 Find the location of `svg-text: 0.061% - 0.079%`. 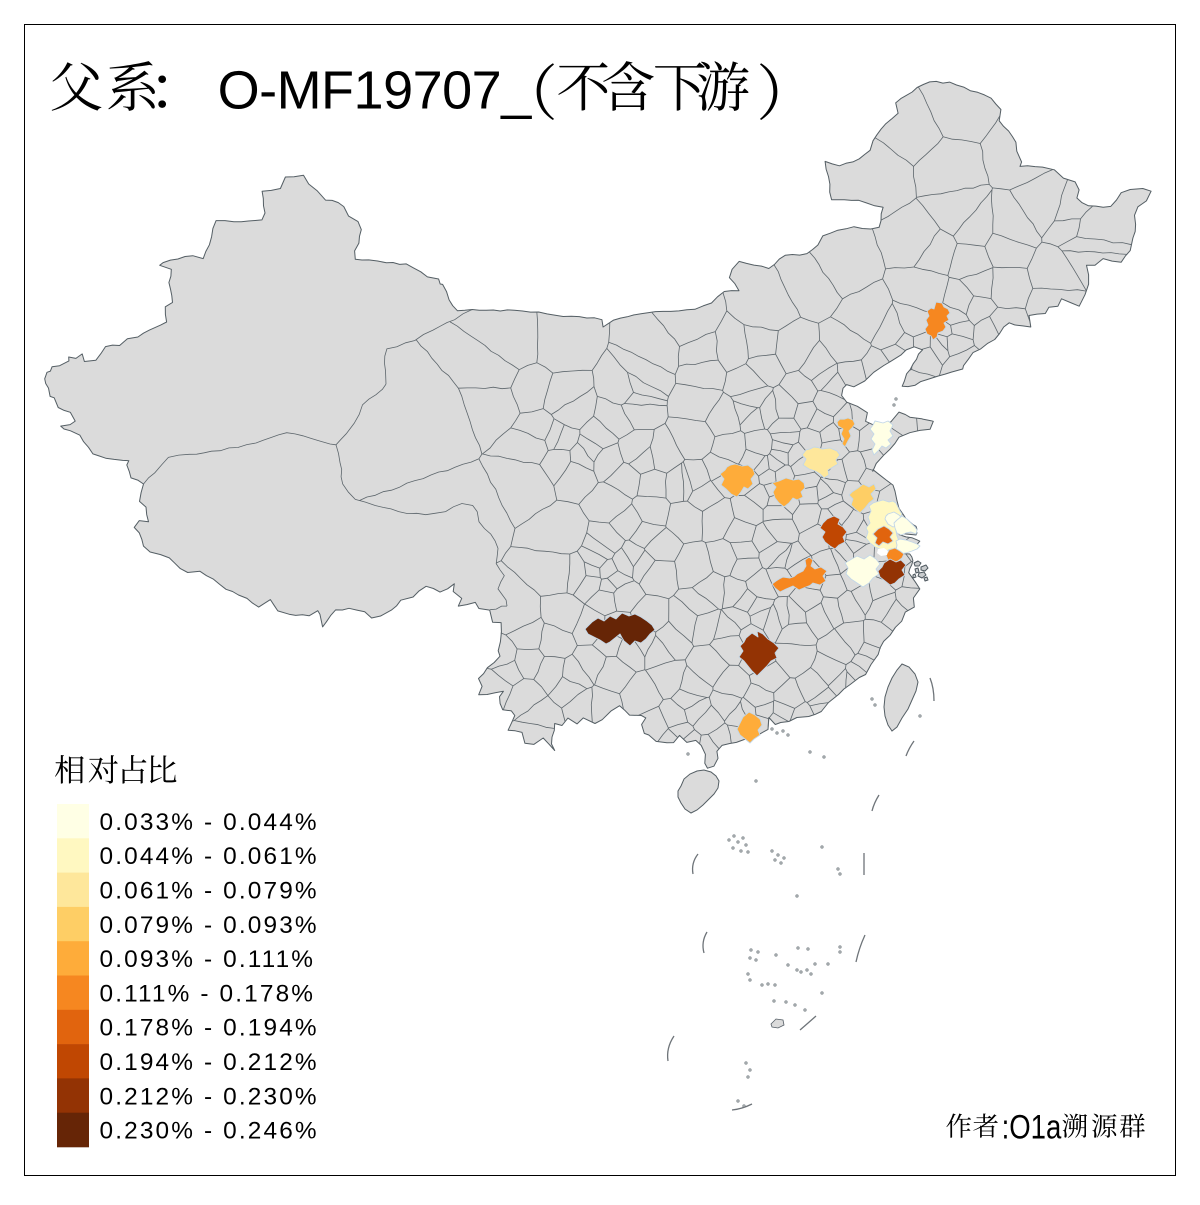

svg-text: 0.061% - 0.079% is located at coordinates (209, 891).